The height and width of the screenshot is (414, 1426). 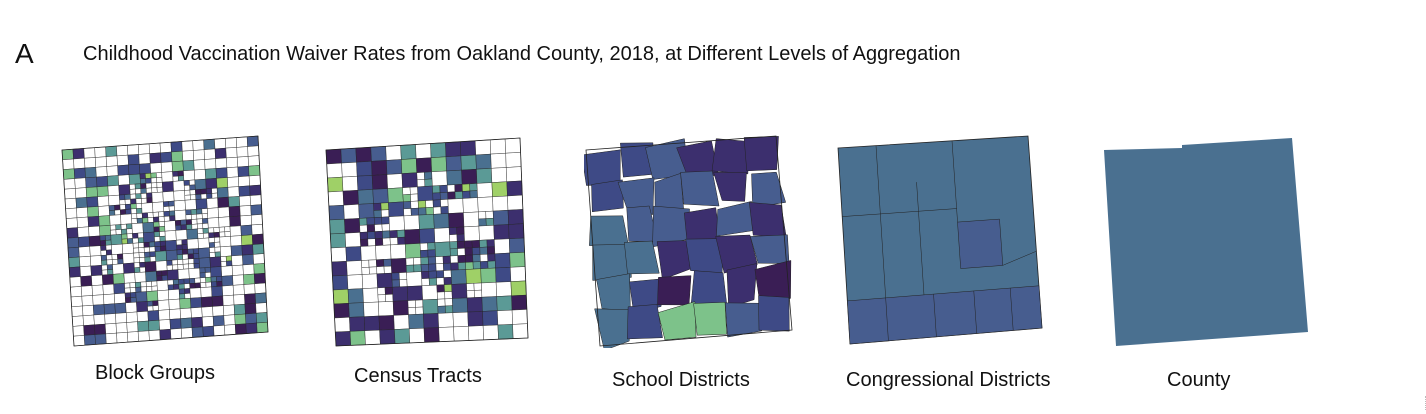 What do you see at coordinates (427, 242) in the screenshot?
I see `map-outline` at bounding box center [427, 242].